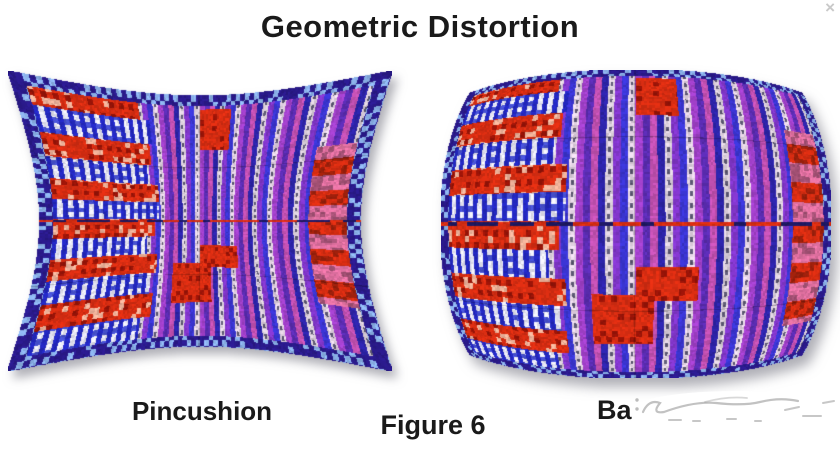  I want to click on label-pincushion: Pincushion, so click(202, 411).